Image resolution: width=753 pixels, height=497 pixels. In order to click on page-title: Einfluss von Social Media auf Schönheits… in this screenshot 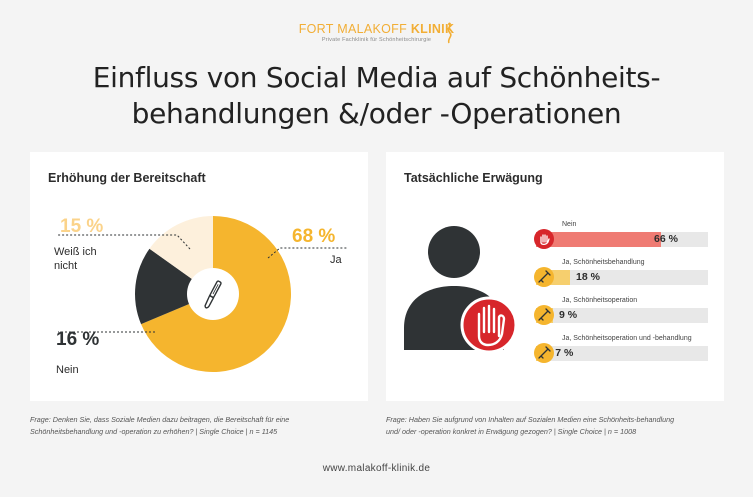, I will do `click(376, 96)`.